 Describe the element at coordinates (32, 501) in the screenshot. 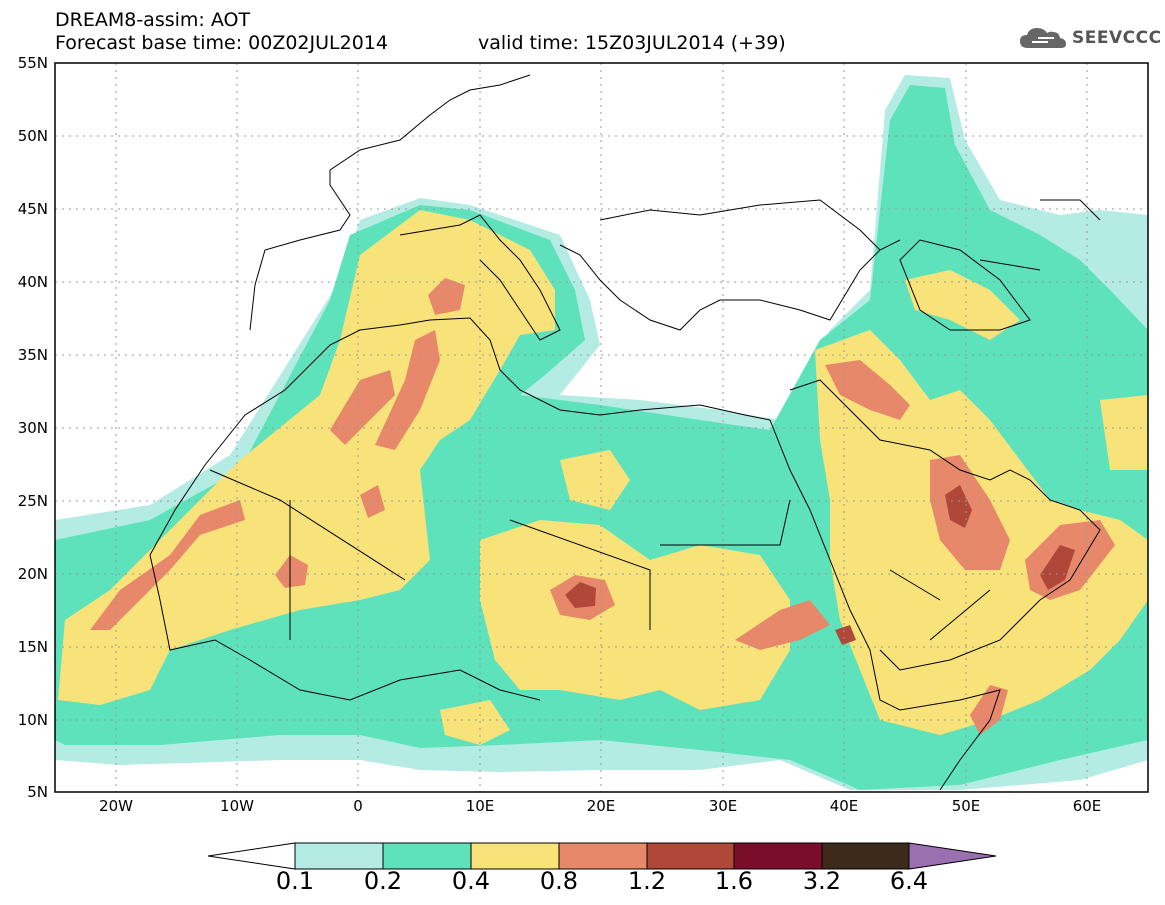

I see `lat-tick-label: 25N` at that location.